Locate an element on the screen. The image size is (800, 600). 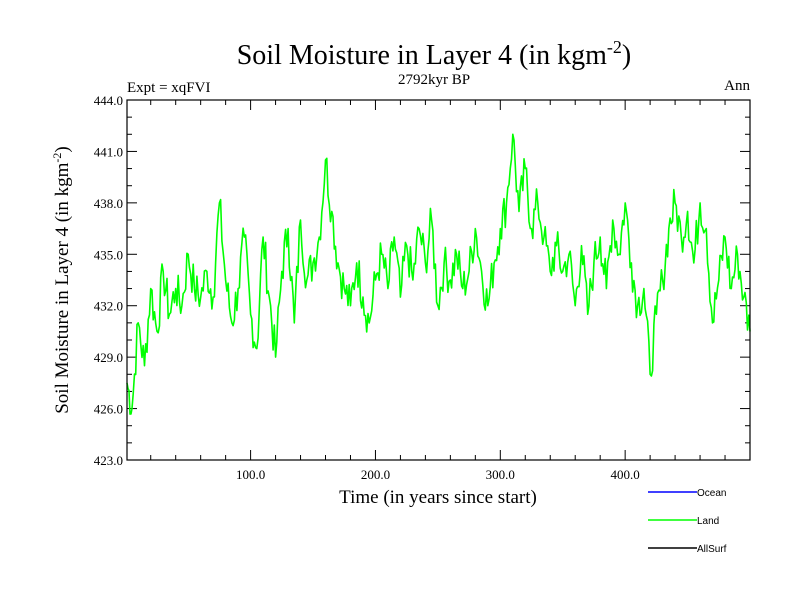
y-tick-label: 438.0 is located at coordinates (108, 203).